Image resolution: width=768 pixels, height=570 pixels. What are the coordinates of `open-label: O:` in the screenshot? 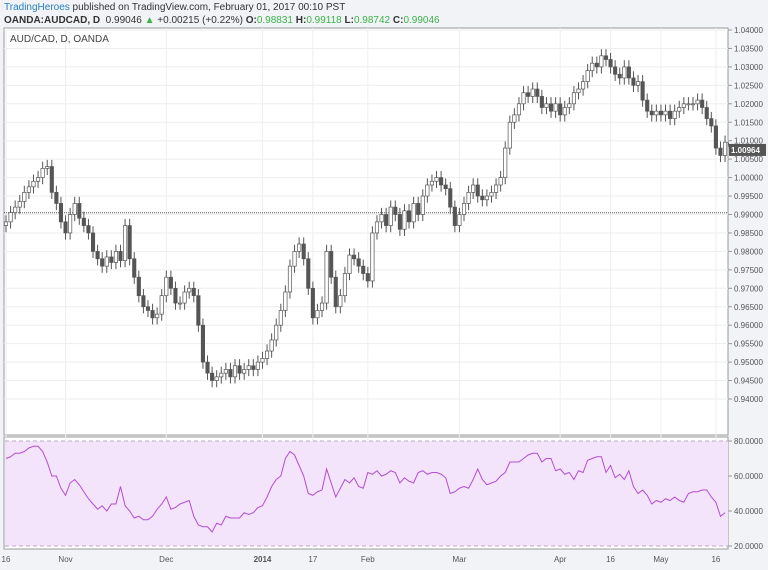 It's located at (251, 20).